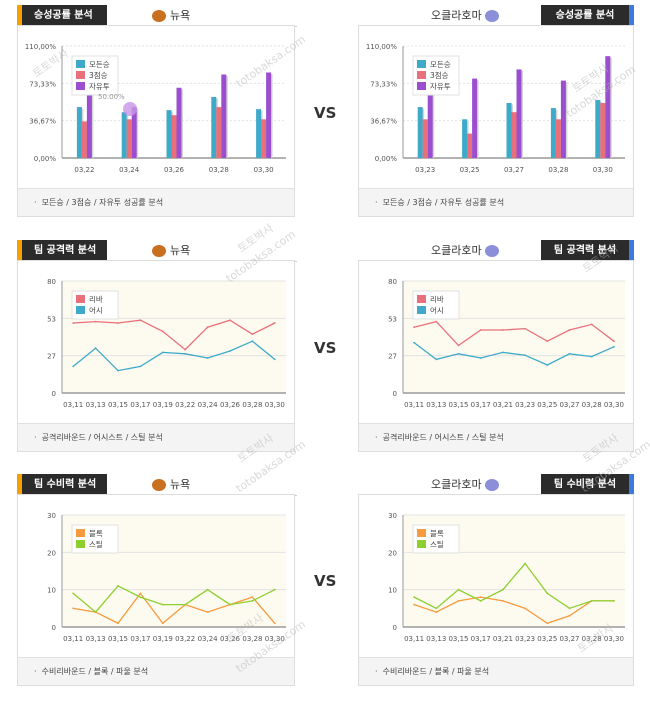  I want to click on section-tab-left: 승성공률 분석, so click(62, 16).